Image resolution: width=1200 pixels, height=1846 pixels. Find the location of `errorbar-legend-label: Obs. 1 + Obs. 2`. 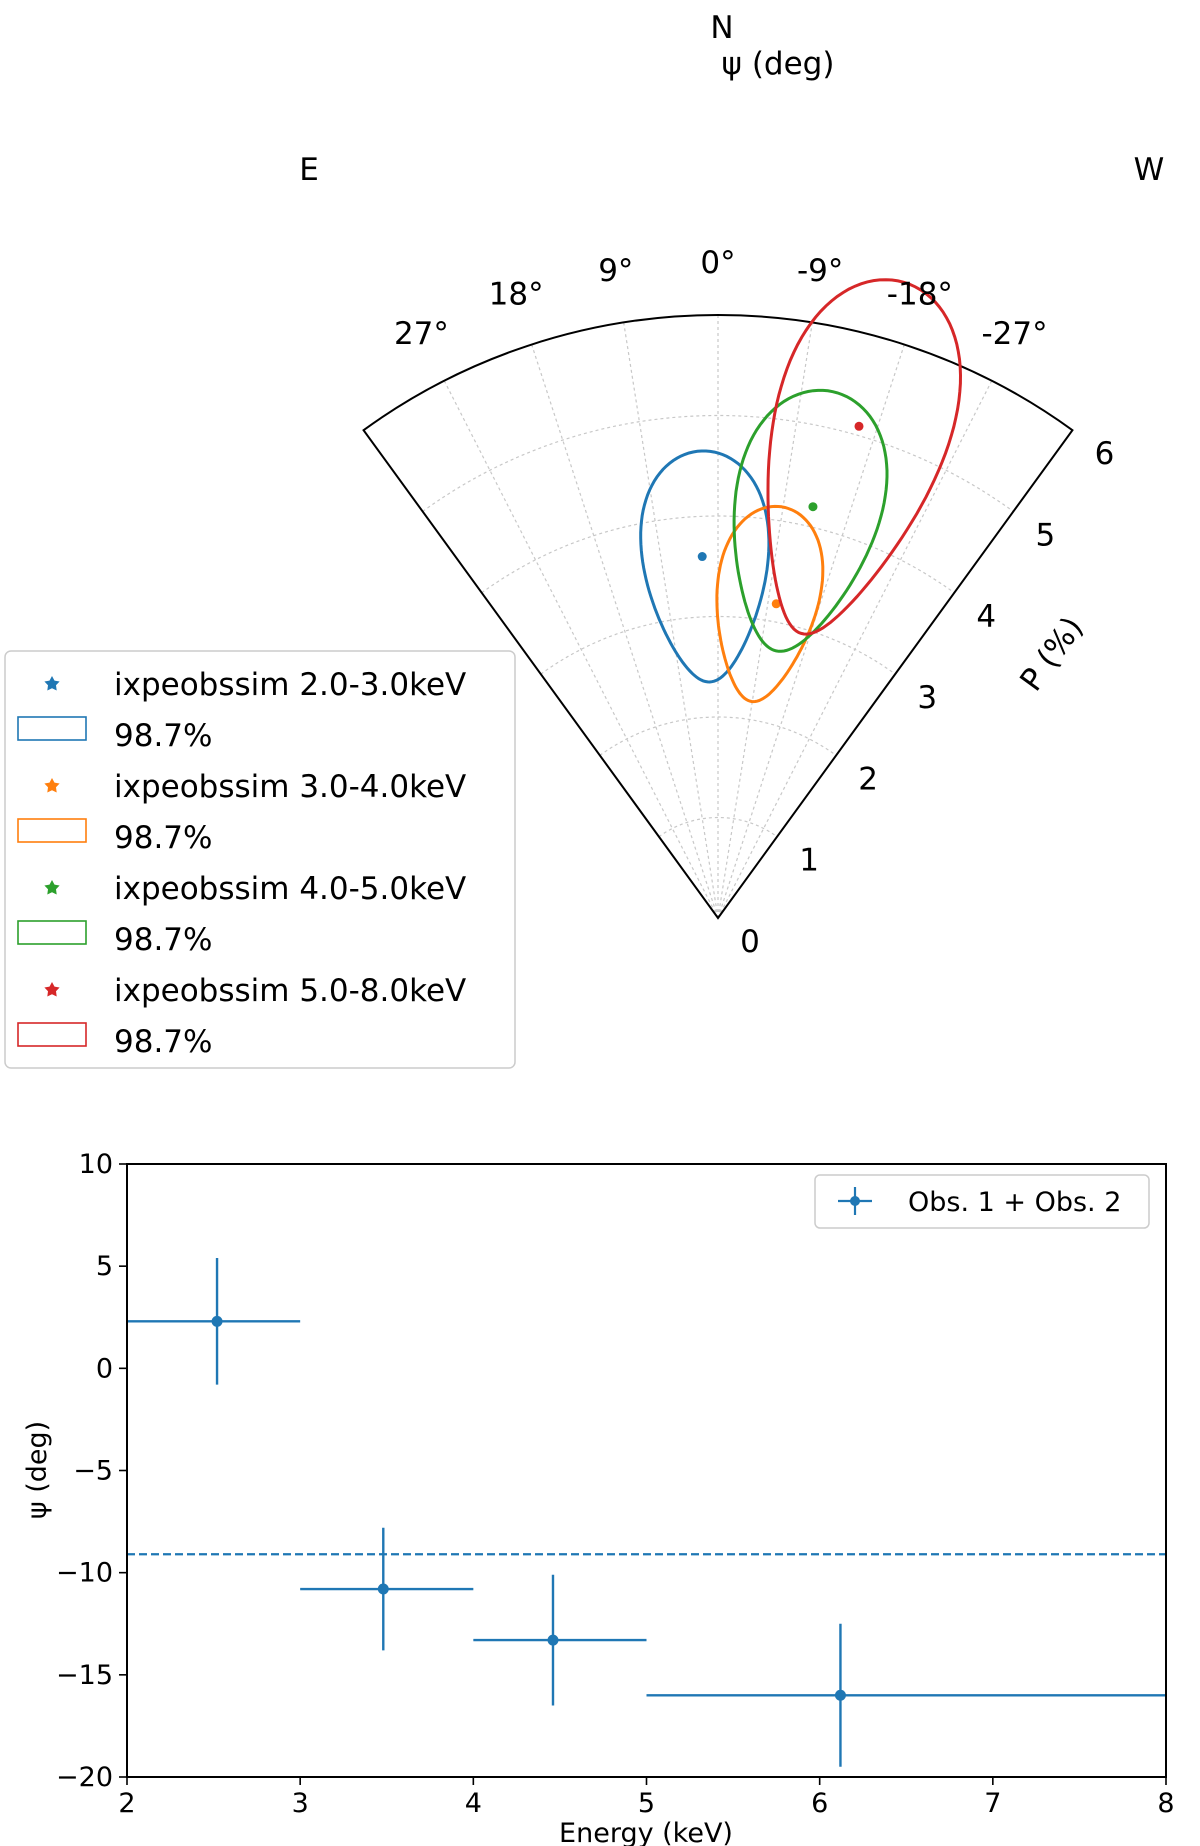

errorbar-legend-label: Obs. 1 + Obs. 2 is located at coordinates (1014, 1202).